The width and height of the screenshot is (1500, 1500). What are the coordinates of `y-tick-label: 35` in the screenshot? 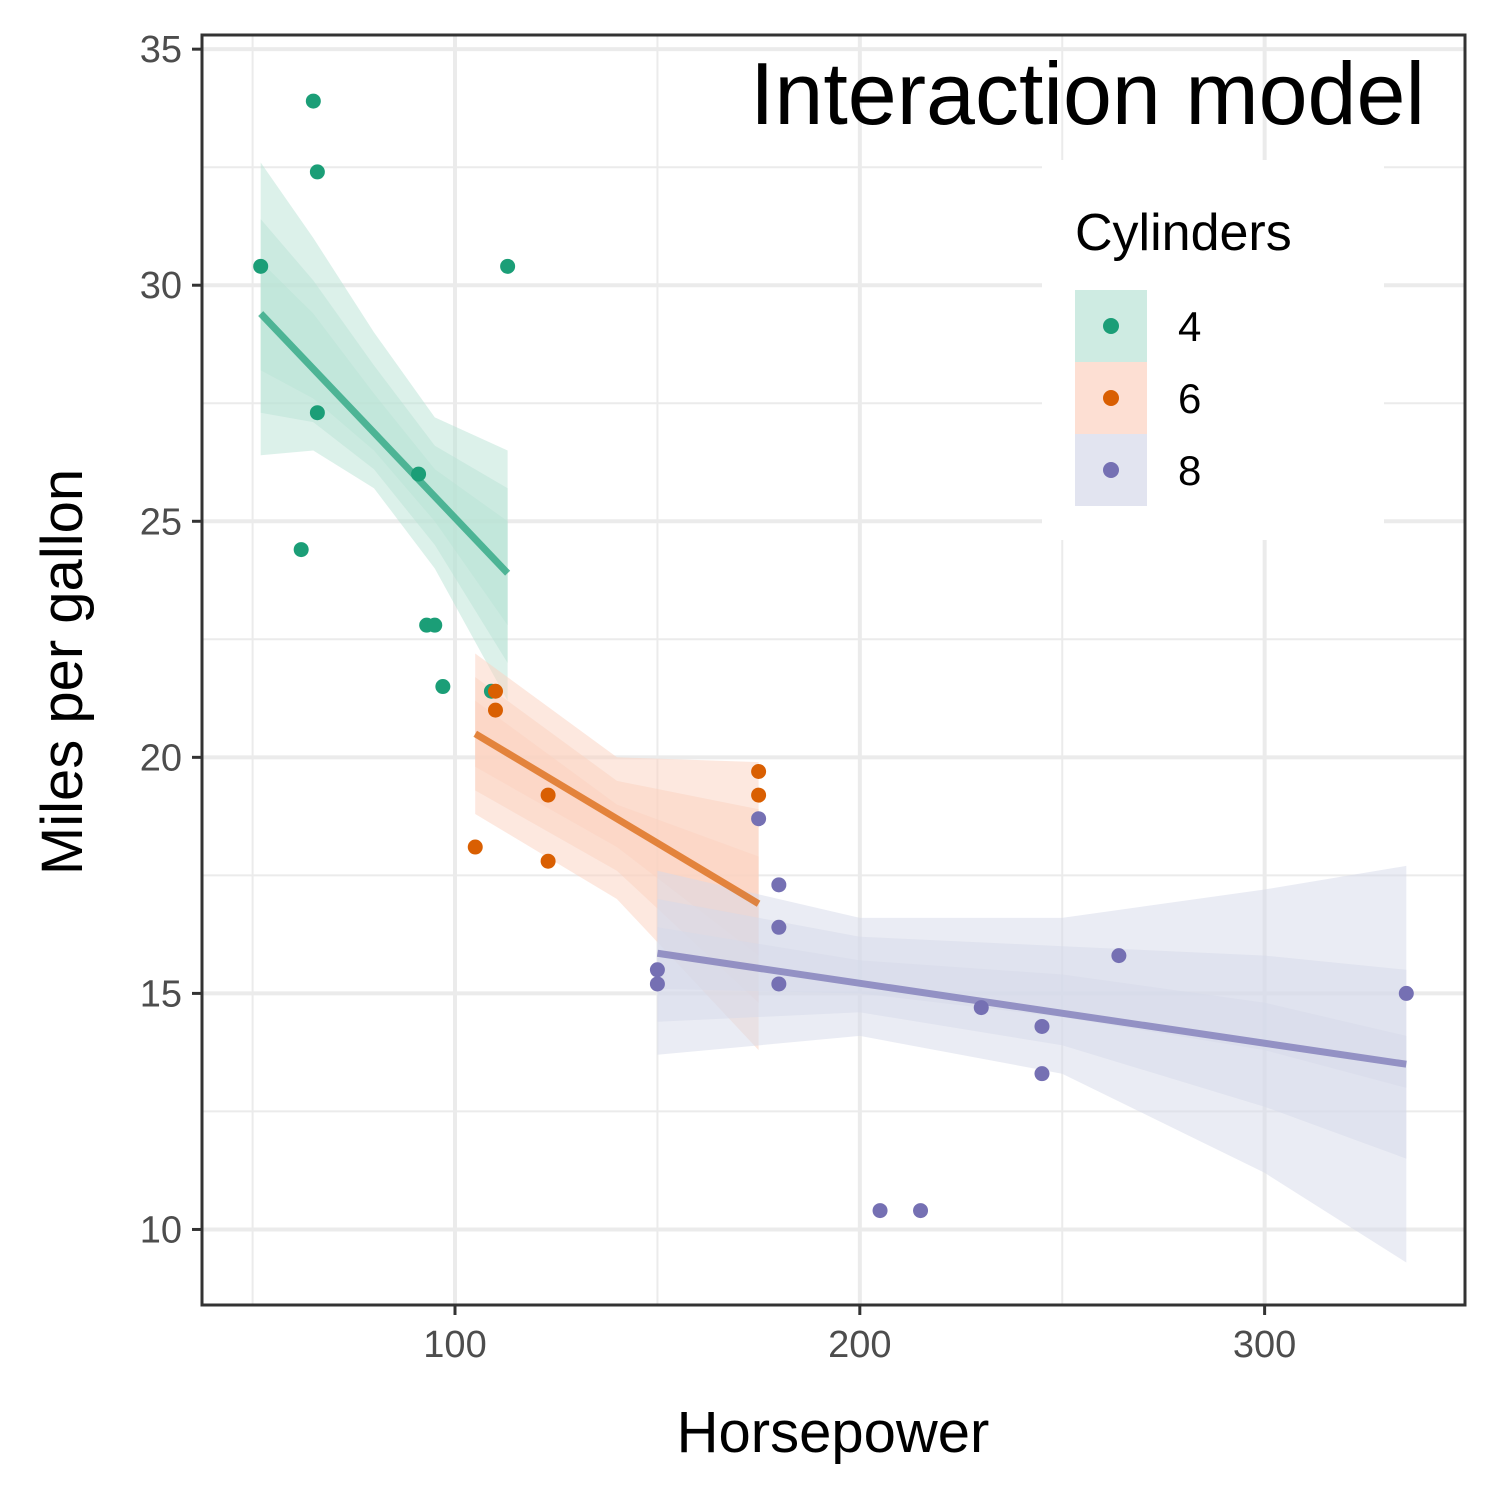 It's located at (161, 50).